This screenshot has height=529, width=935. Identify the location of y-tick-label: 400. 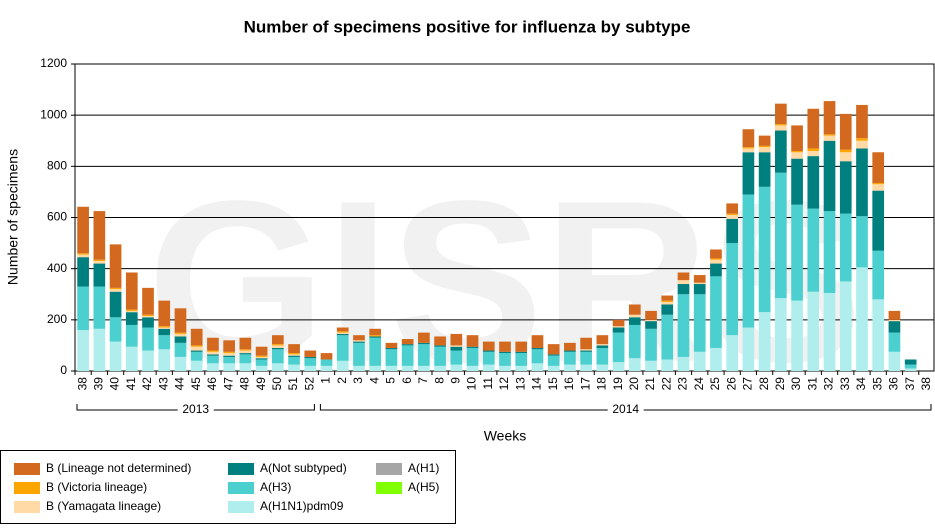
(57, 268).